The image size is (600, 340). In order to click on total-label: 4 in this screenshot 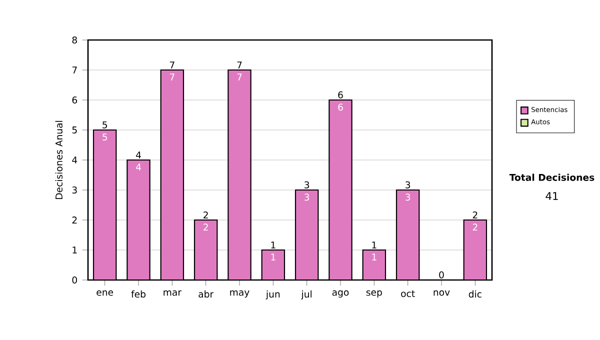, I will do `click(138, 155)`.